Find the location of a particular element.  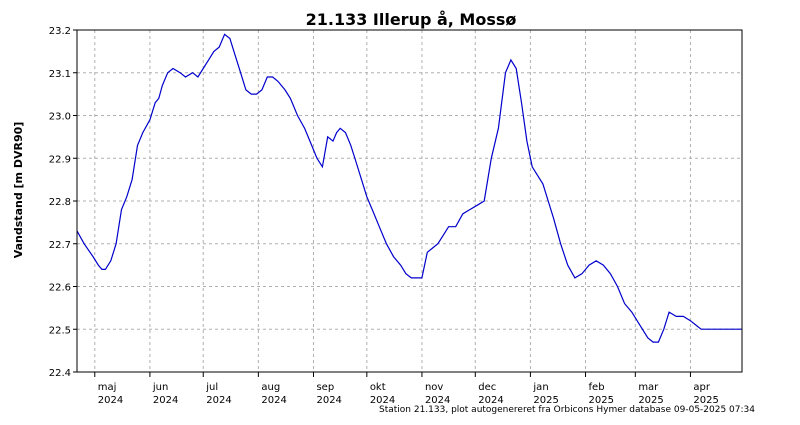

y-tick-label: 22.8 is located at coordinates (60, 202).